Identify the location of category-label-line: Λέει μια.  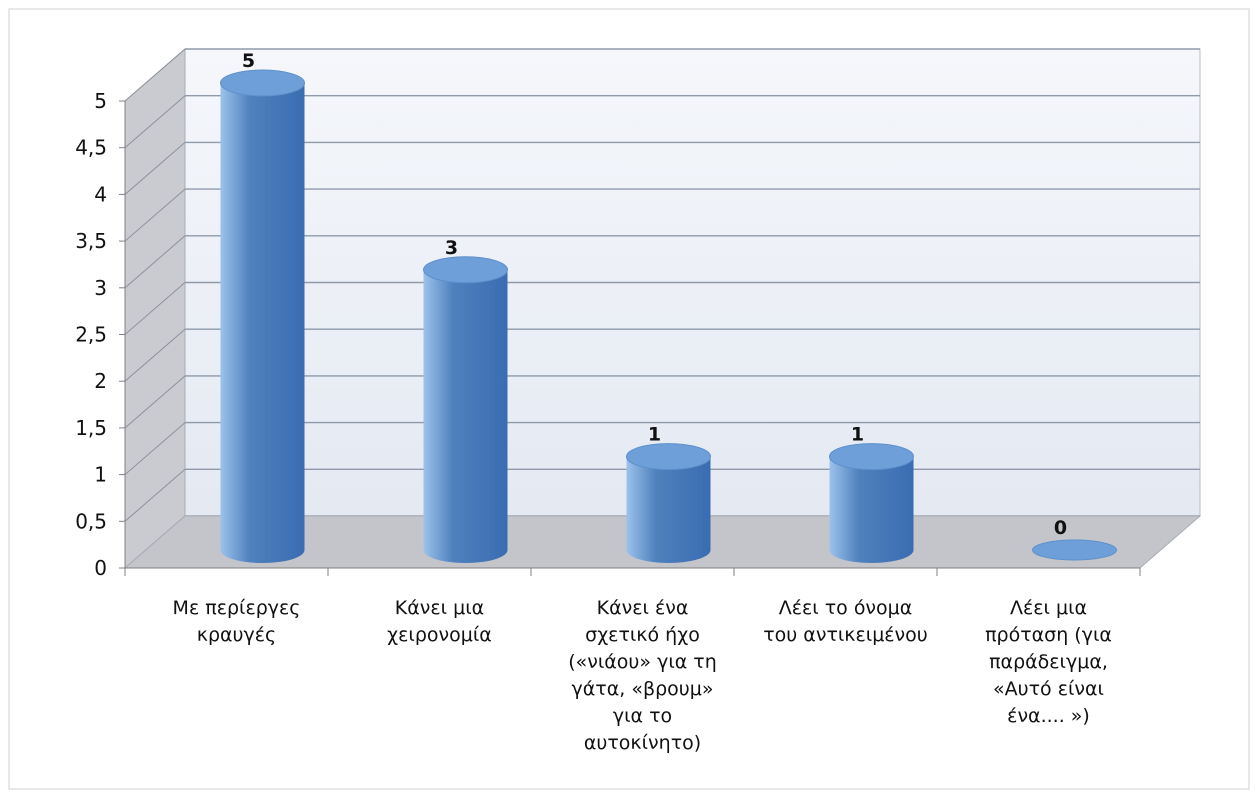
(1048, 608).